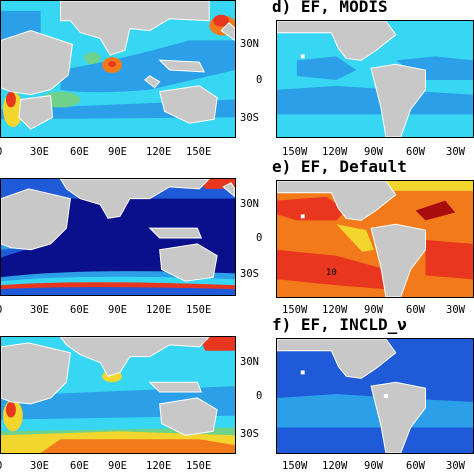  What do you see at coordinates (249, 204) in the screenshot?
I see `ytick-e-0: 30N` at bounding box center [249, 204].